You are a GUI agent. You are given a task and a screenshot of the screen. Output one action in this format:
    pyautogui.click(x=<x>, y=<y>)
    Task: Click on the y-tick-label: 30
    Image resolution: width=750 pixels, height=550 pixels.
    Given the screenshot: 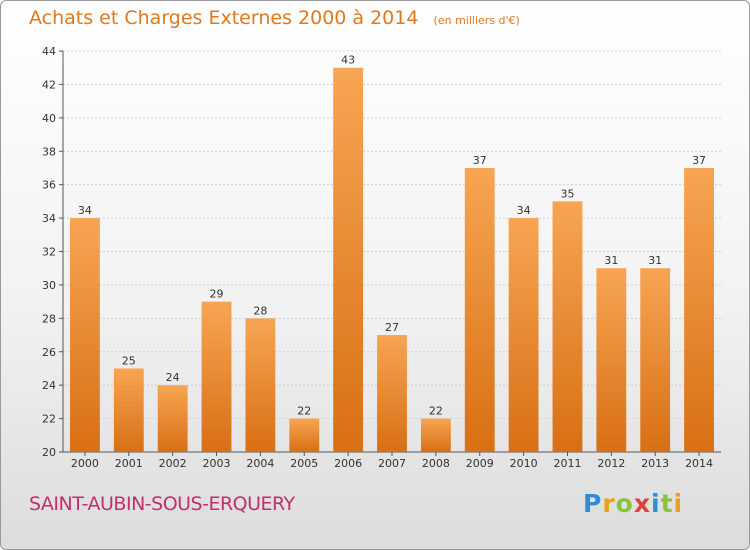 What is the action you would take?
    pyautogui.click(x=49, y=285)
    